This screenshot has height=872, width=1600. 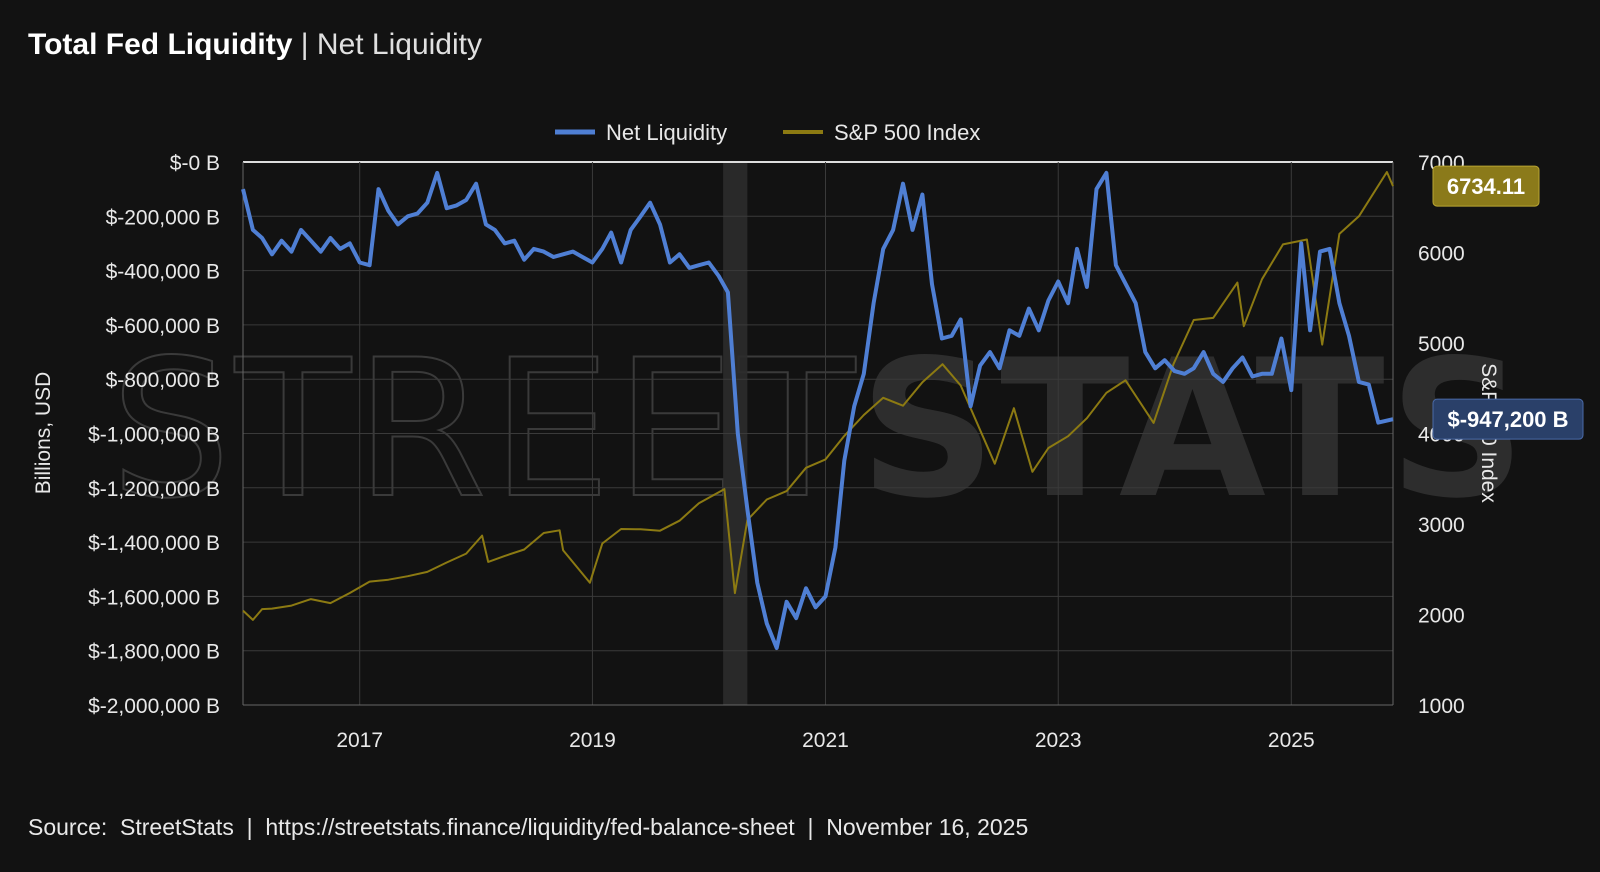 I want to click on y-left-tick-label: $-1,400,000 B, so click(x=154, y=543).